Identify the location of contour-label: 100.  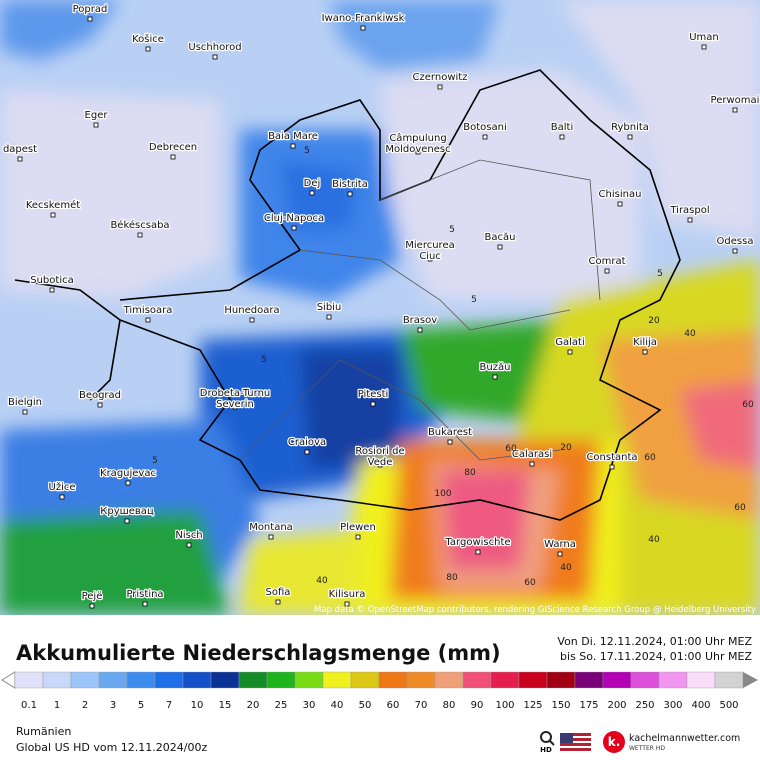
(442, 494).